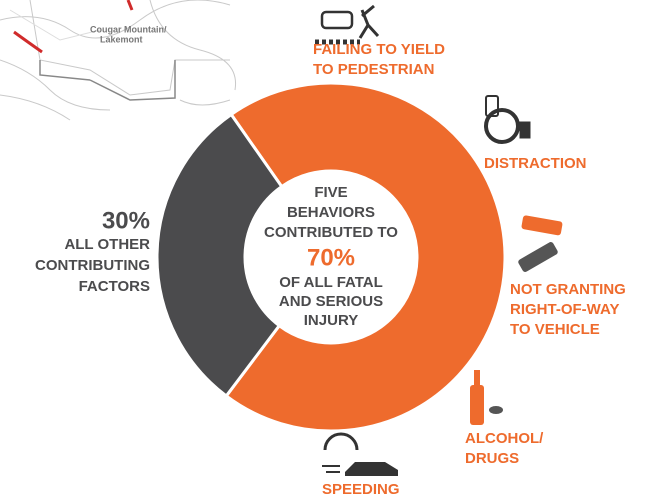 Image resolution: width=652 pixels, height=501 pixels. Describe the element at coordinates (126, 220) in the screenshot. I see `value-label: 30%` at that location.